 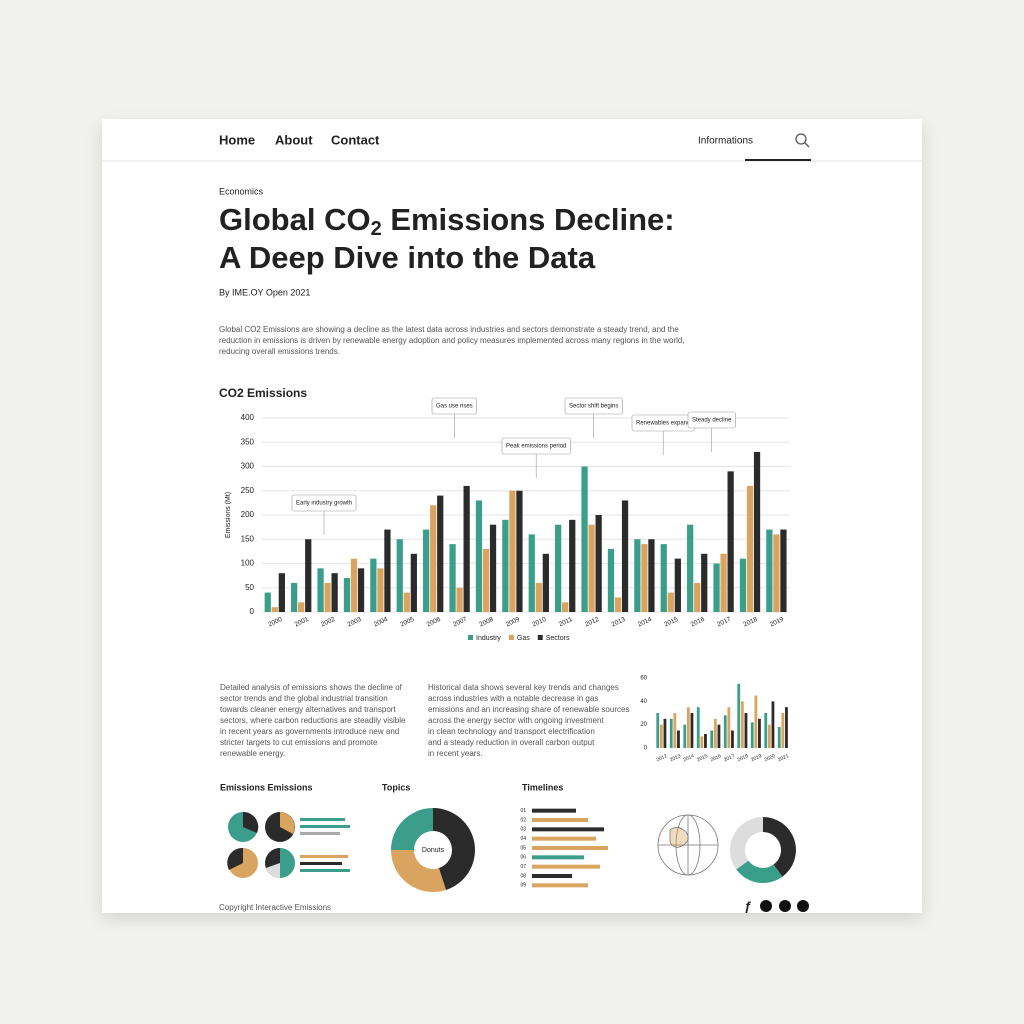 What do you see at coordinates (662, 758) in the screenshot?
I see `x-tick-label: 2012` at bounding box center [662, 758].